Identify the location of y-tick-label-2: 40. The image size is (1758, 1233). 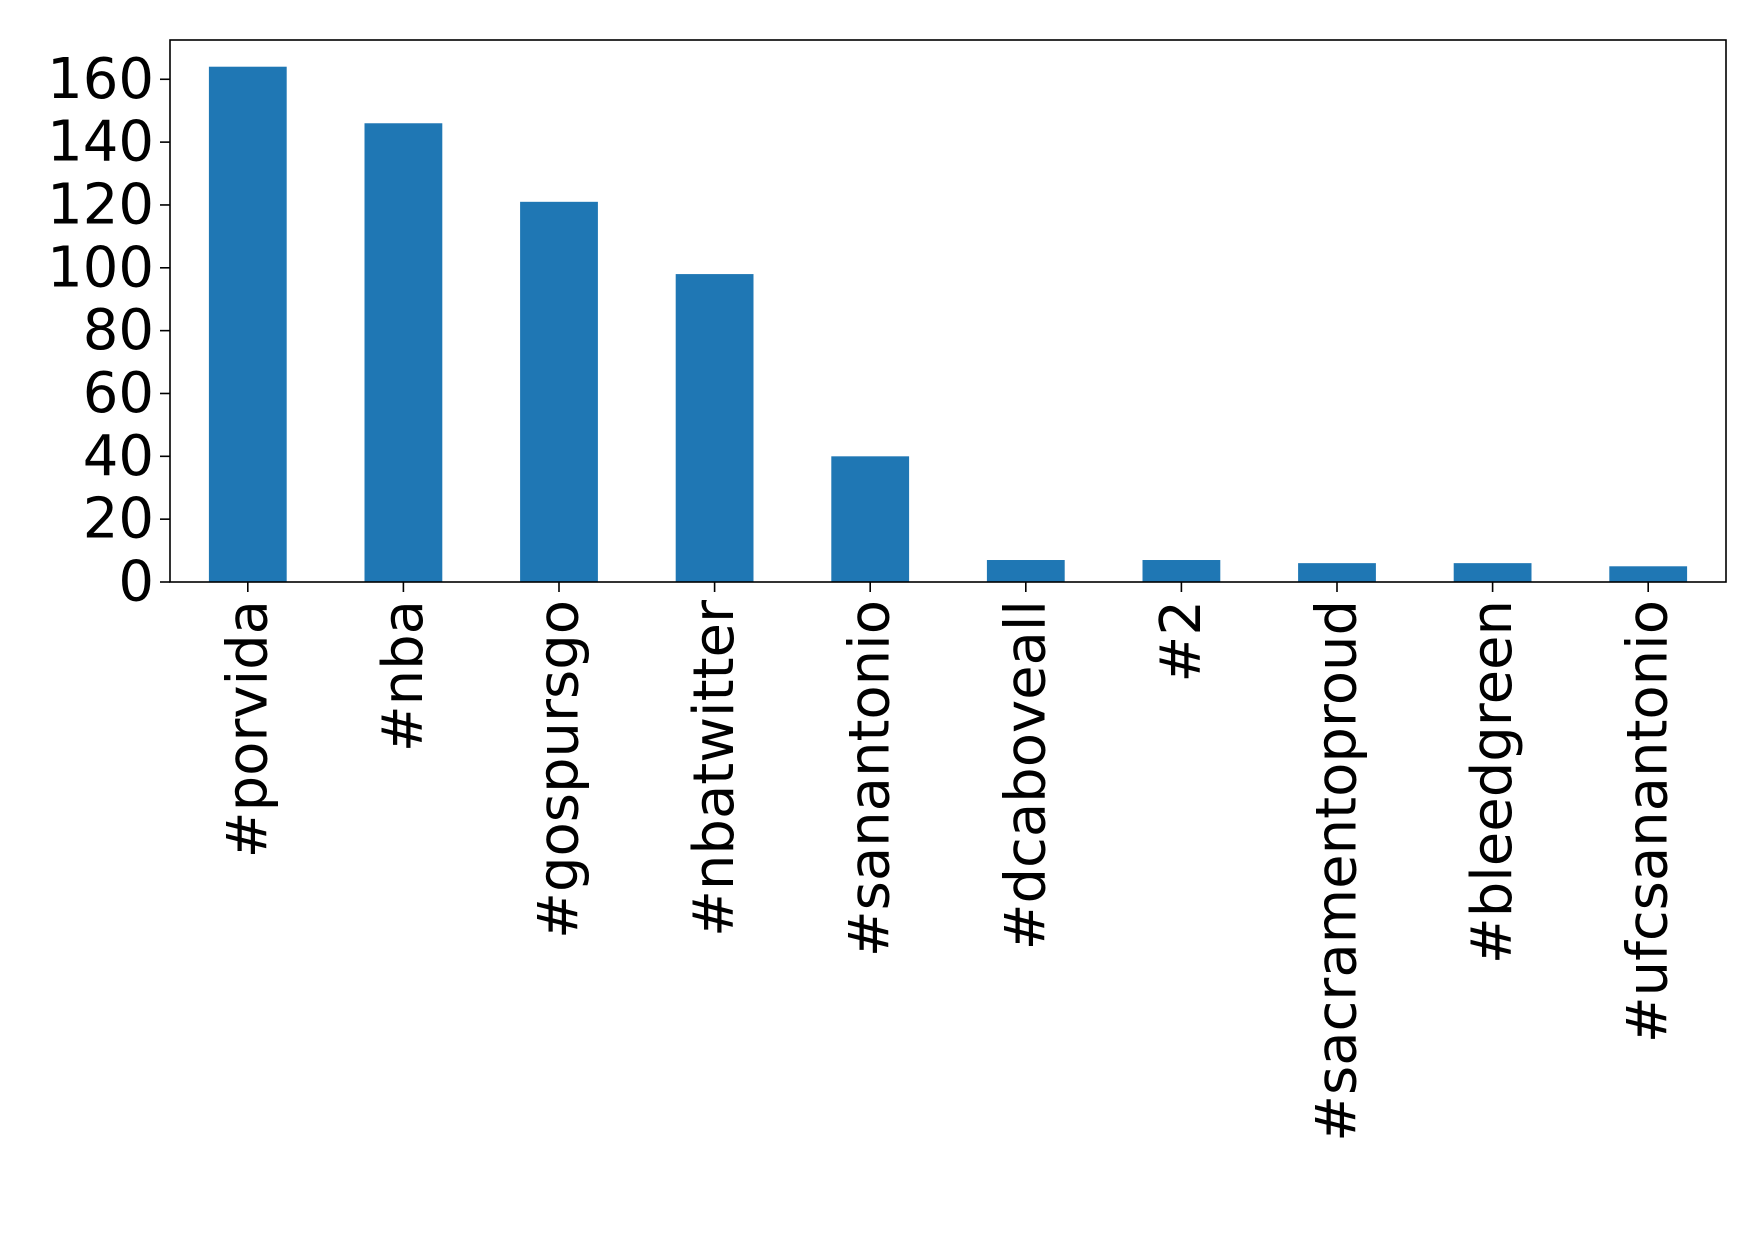
(118, 456).